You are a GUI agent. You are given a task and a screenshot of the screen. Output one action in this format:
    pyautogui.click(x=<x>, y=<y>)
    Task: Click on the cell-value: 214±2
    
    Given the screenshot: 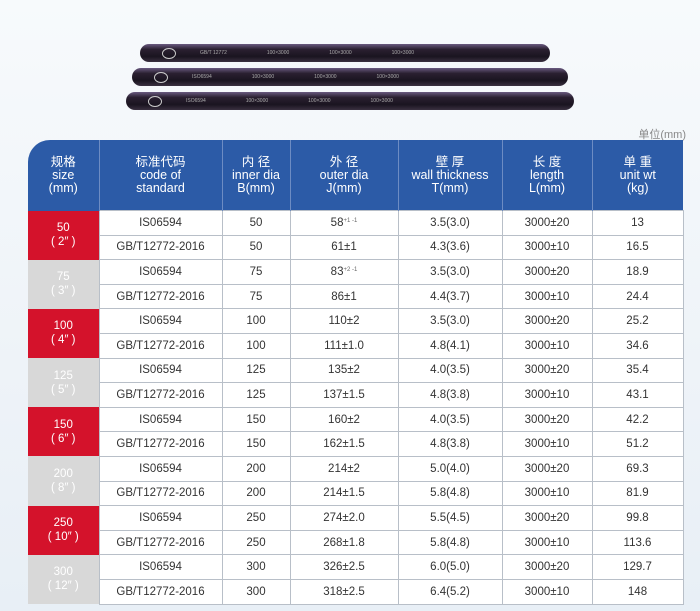 What is the action you would take?
    pyautogui.click(x=344, y=468)
    